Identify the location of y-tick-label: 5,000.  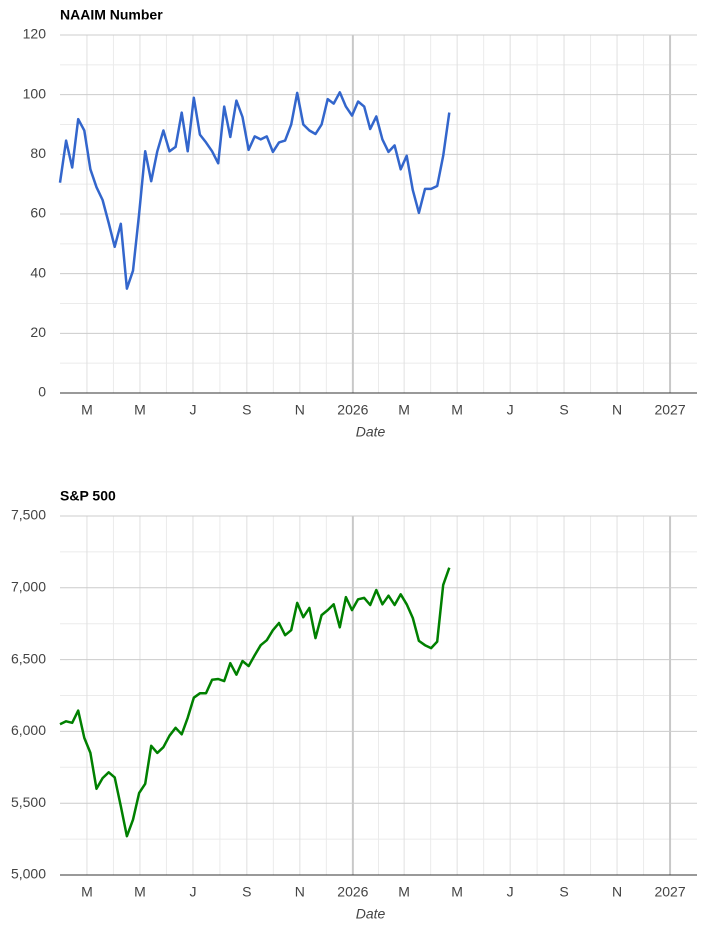
(28, 874).